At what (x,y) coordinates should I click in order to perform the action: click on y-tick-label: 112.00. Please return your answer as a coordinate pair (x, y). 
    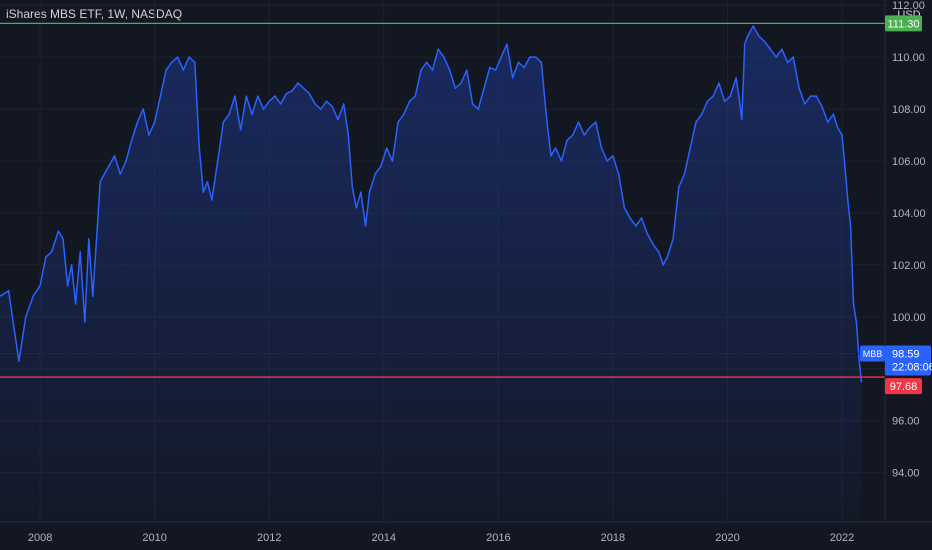
    Looking at the image, I should click on (908, 6).